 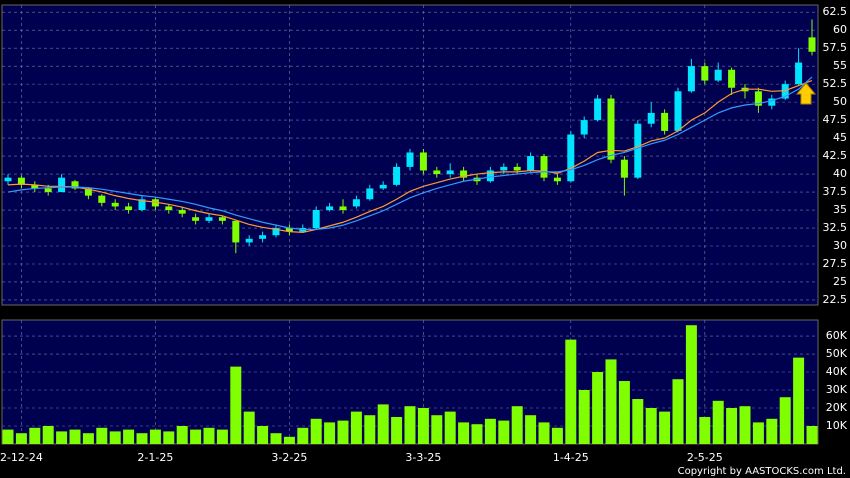 I want to click on x-tick-label: 2-5-25, so click(x=705, y=457).